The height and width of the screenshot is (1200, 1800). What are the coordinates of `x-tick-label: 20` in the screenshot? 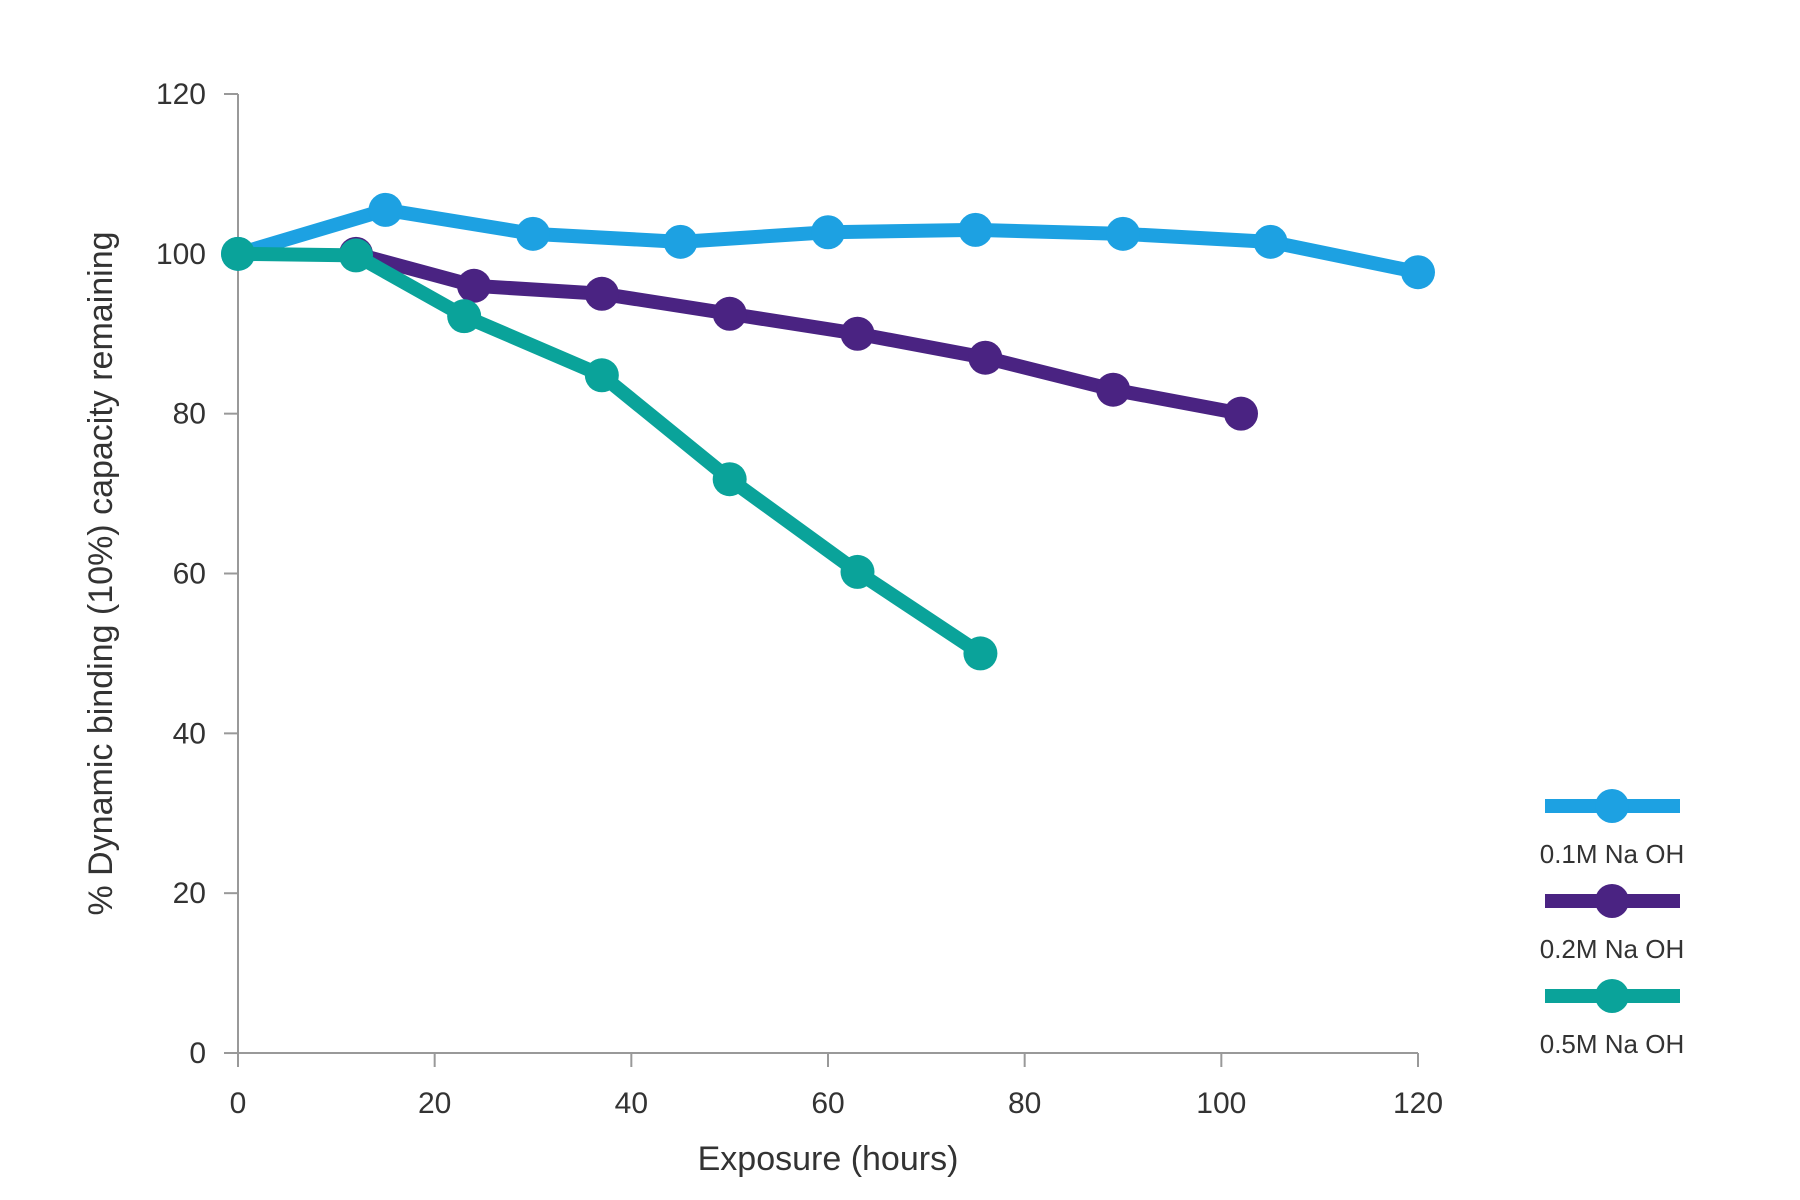 It's located at (434, 1103).